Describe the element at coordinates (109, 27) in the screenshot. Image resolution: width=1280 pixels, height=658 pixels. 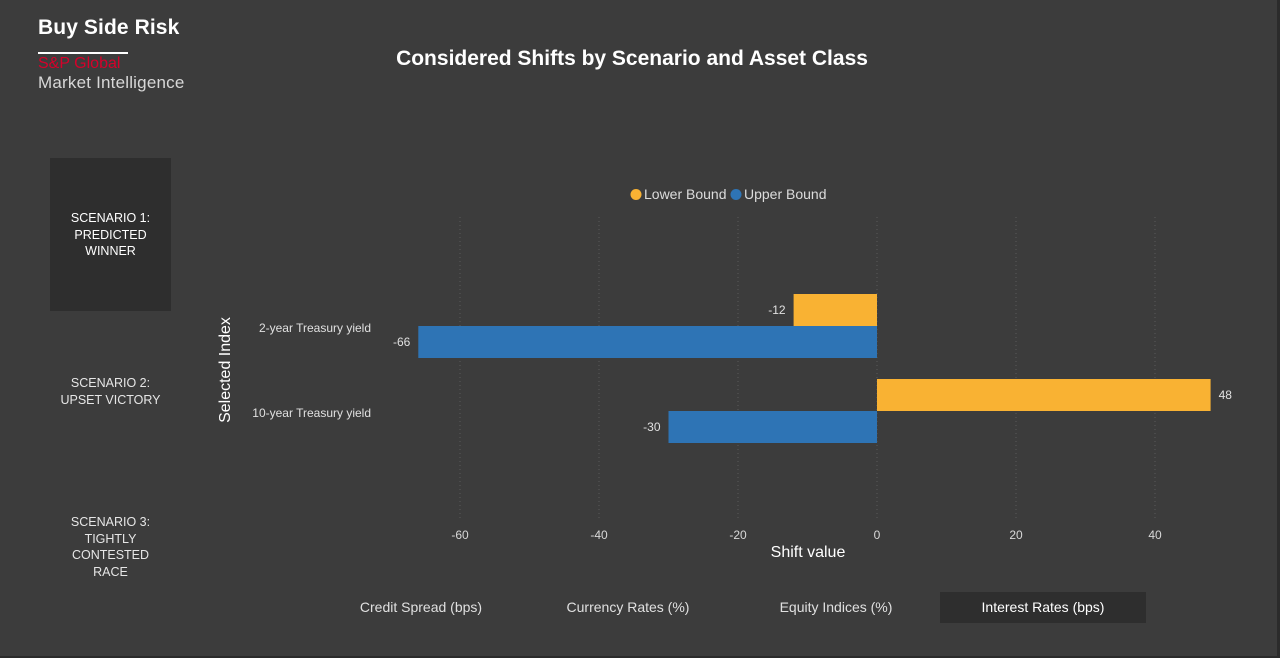
I see `brand-title: Buy Side Risk` at that location.